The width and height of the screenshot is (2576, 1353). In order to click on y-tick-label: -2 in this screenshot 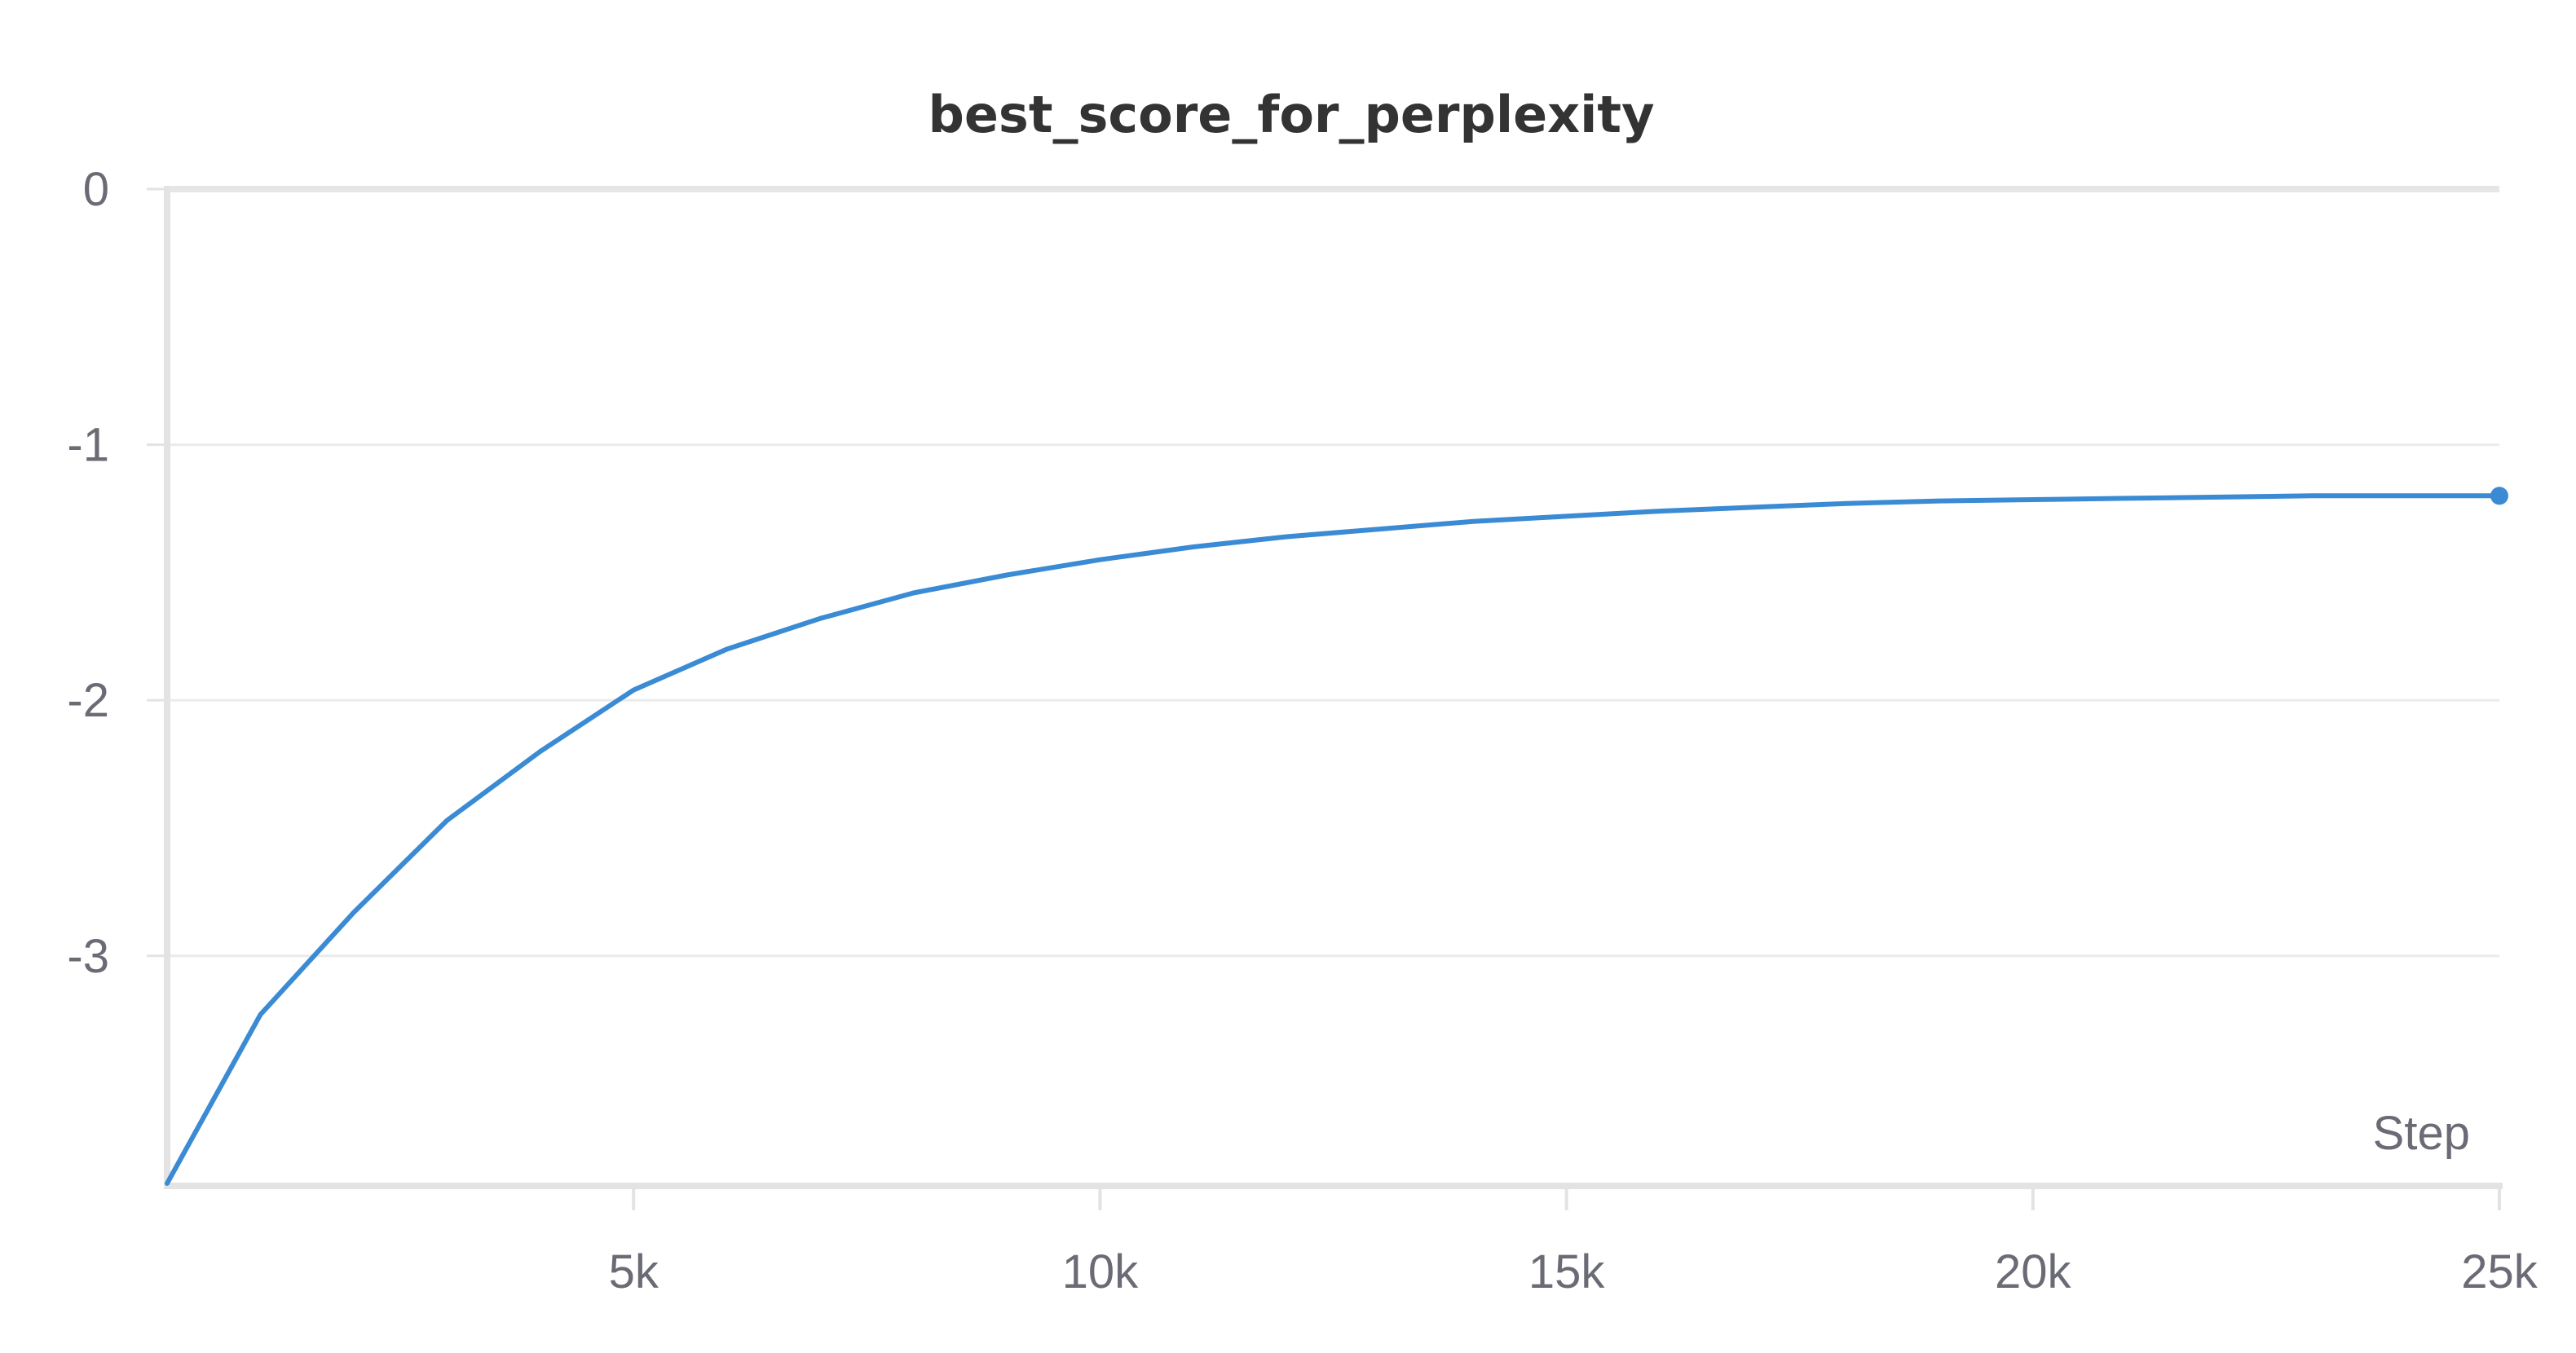, I will do `click(88, 700)`.